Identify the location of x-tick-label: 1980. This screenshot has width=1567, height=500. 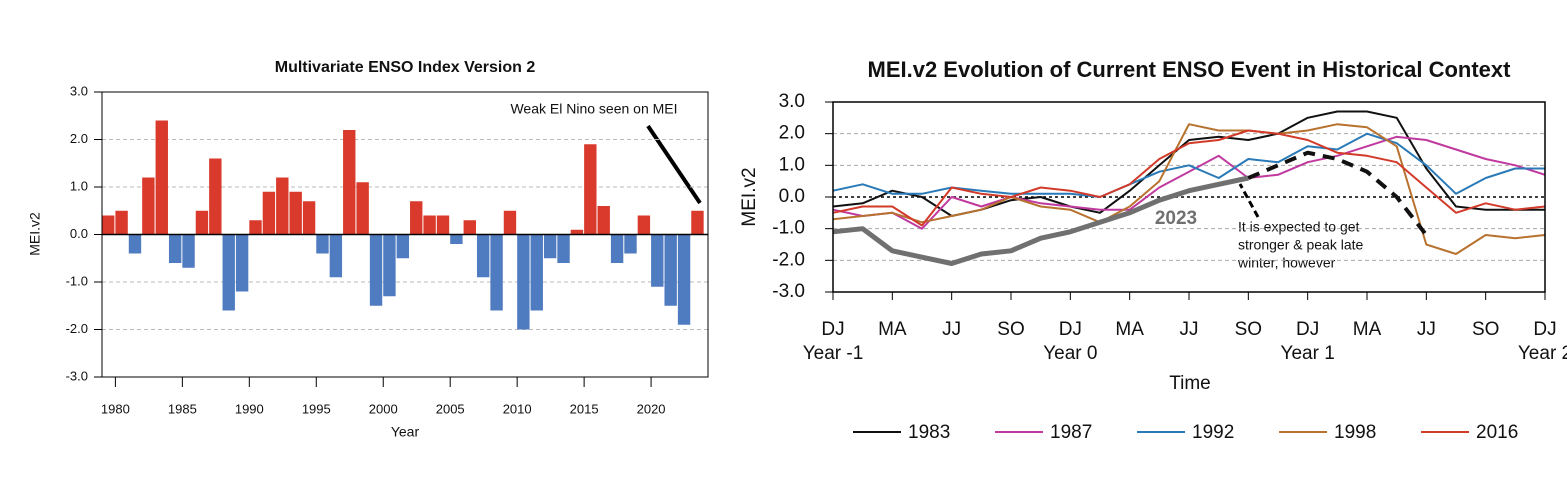
(115, 408).